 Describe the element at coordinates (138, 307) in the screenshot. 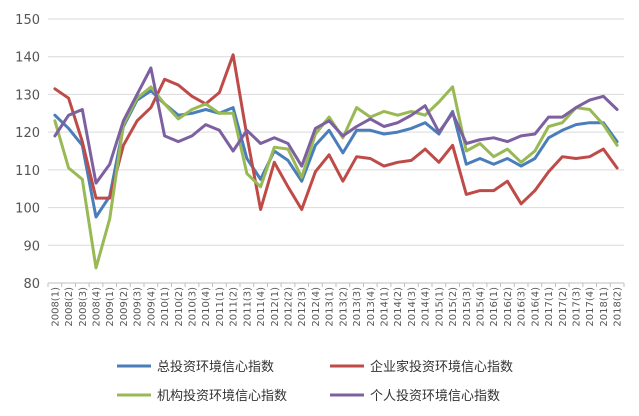

I see `x-tick-label: 2009(3)` at that location.